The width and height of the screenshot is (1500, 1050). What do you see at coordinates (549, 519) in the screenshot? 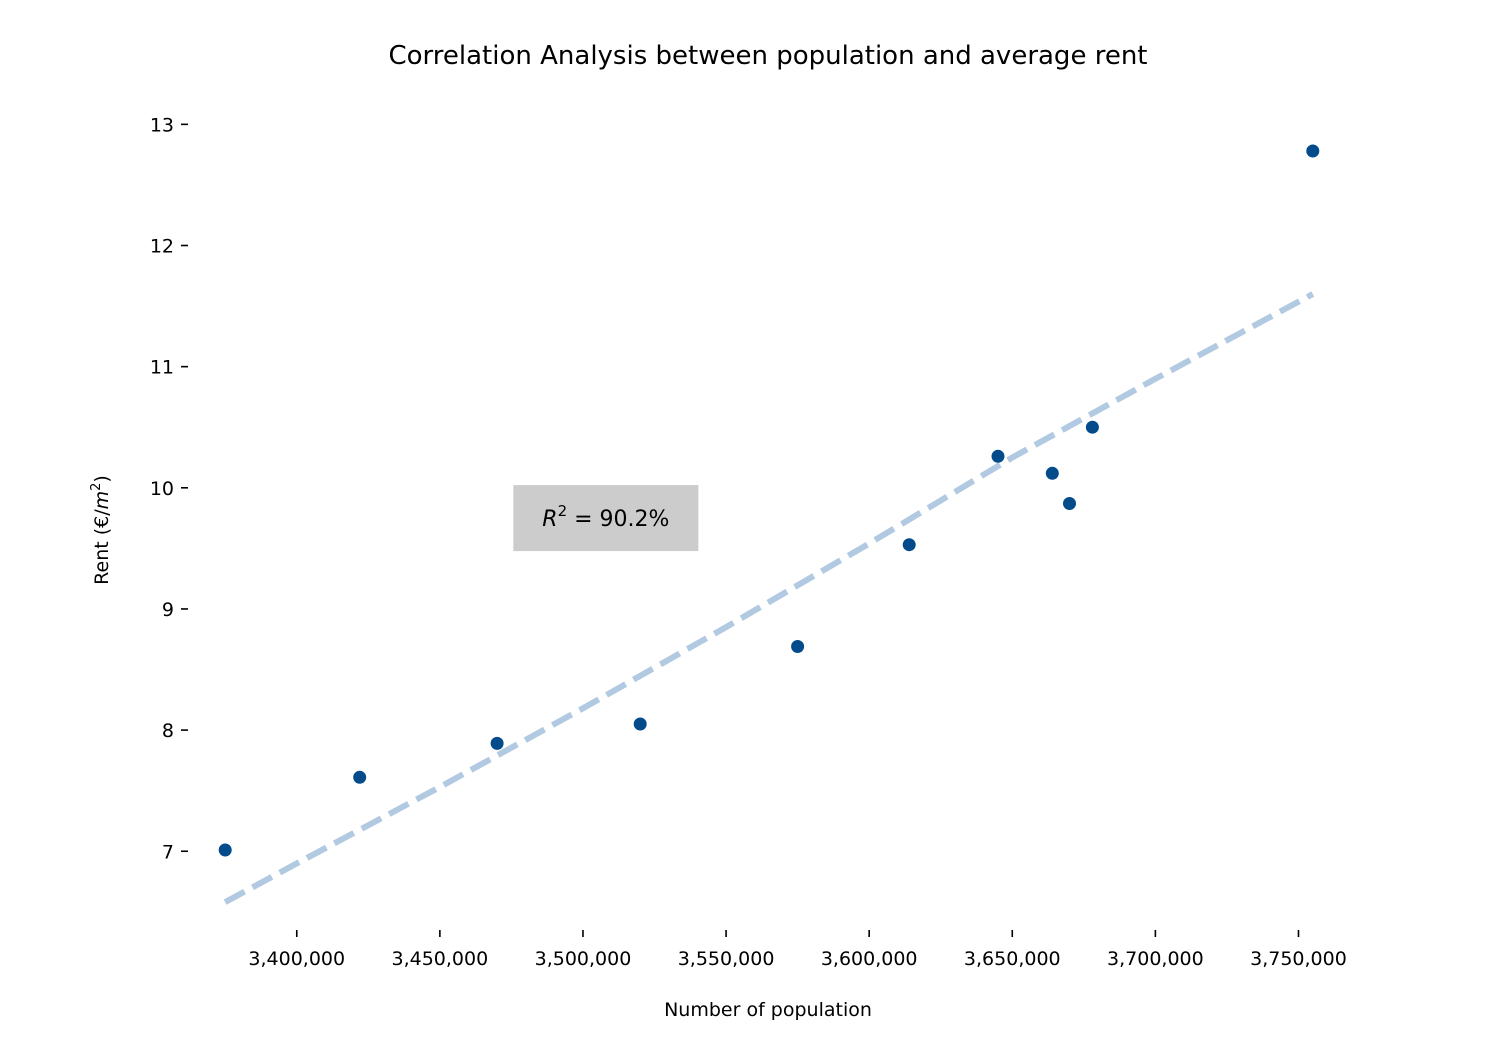
I see `annotation-r-symbol: R` at bounding box center [549, 519].